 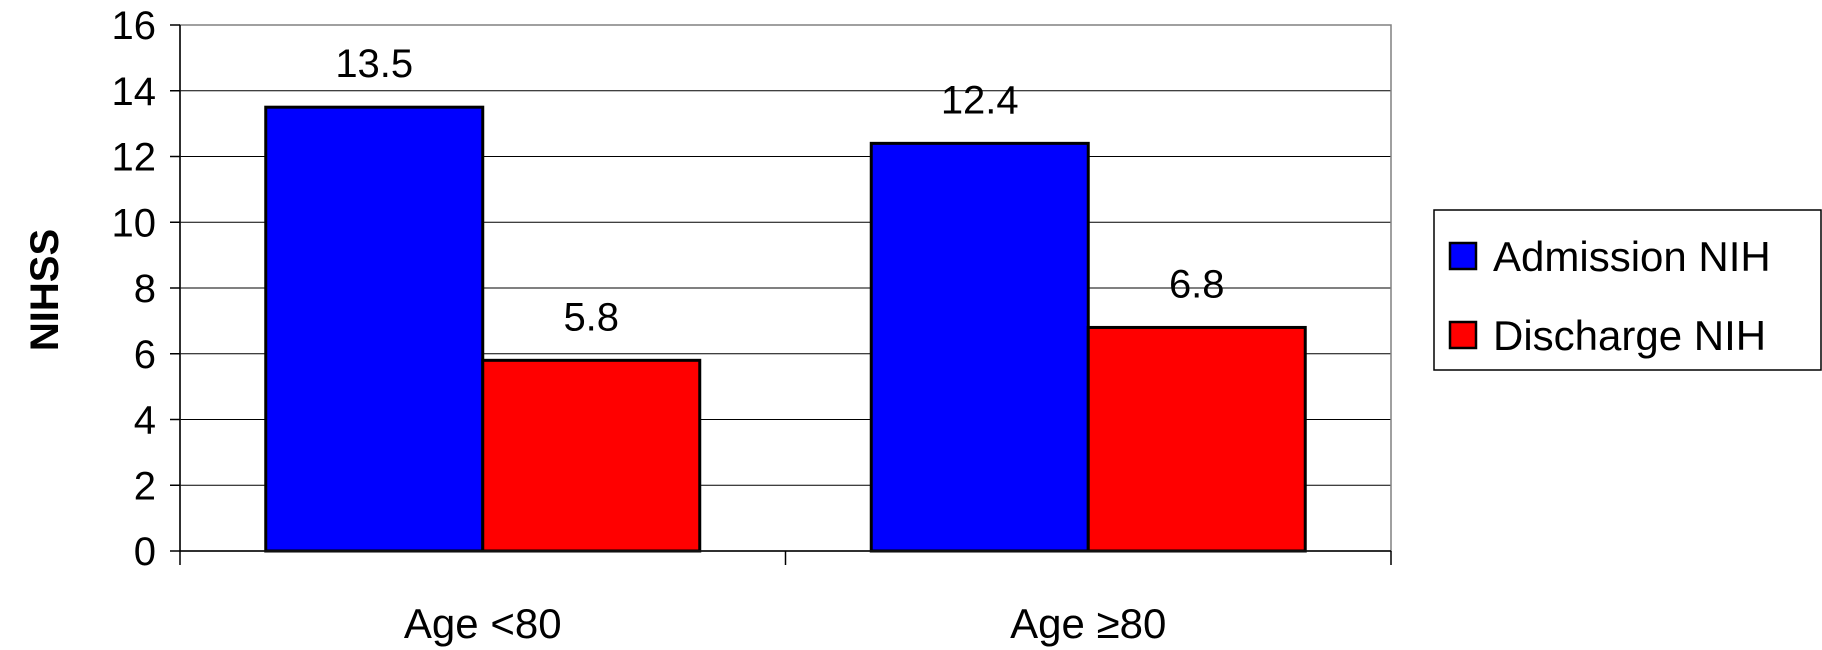 What do you see at coordinates (134, 26) in the screenshot?
I see `y-tick-label: 16` at bounding box center [134, 26].